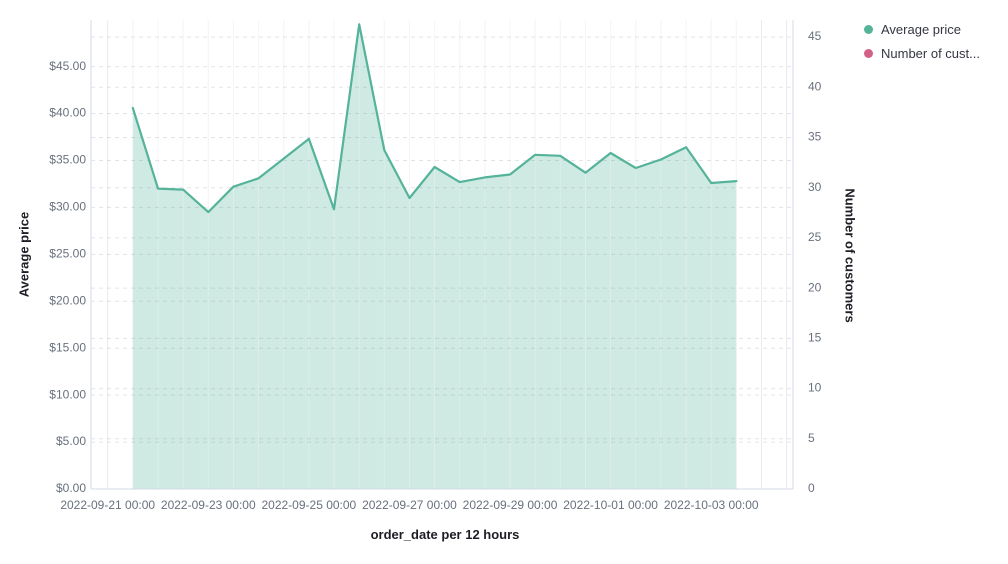 The width and height of the screenshot is (1008, 564). I want to click on legend-item-label: Average price, so click(921, 29).